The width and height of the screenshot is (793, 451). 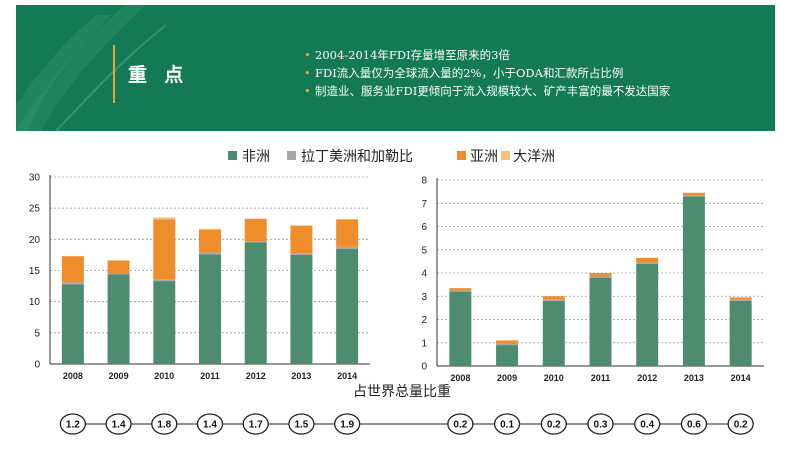 I want to click on y-tick-label-left: 10, so click(x=35, y=302).